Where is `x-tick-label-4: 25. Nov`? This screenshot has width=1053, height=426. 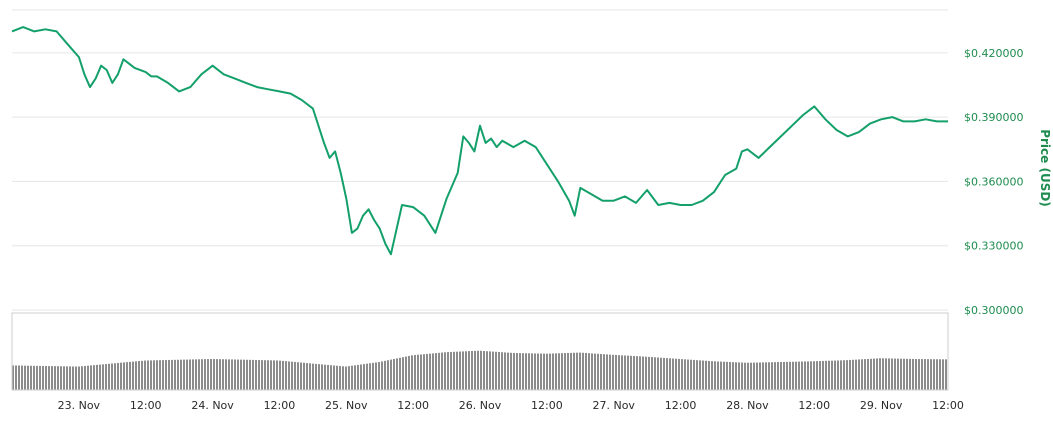
x-tick-label-4: 25. Nov is located at coordinates (346, 405).